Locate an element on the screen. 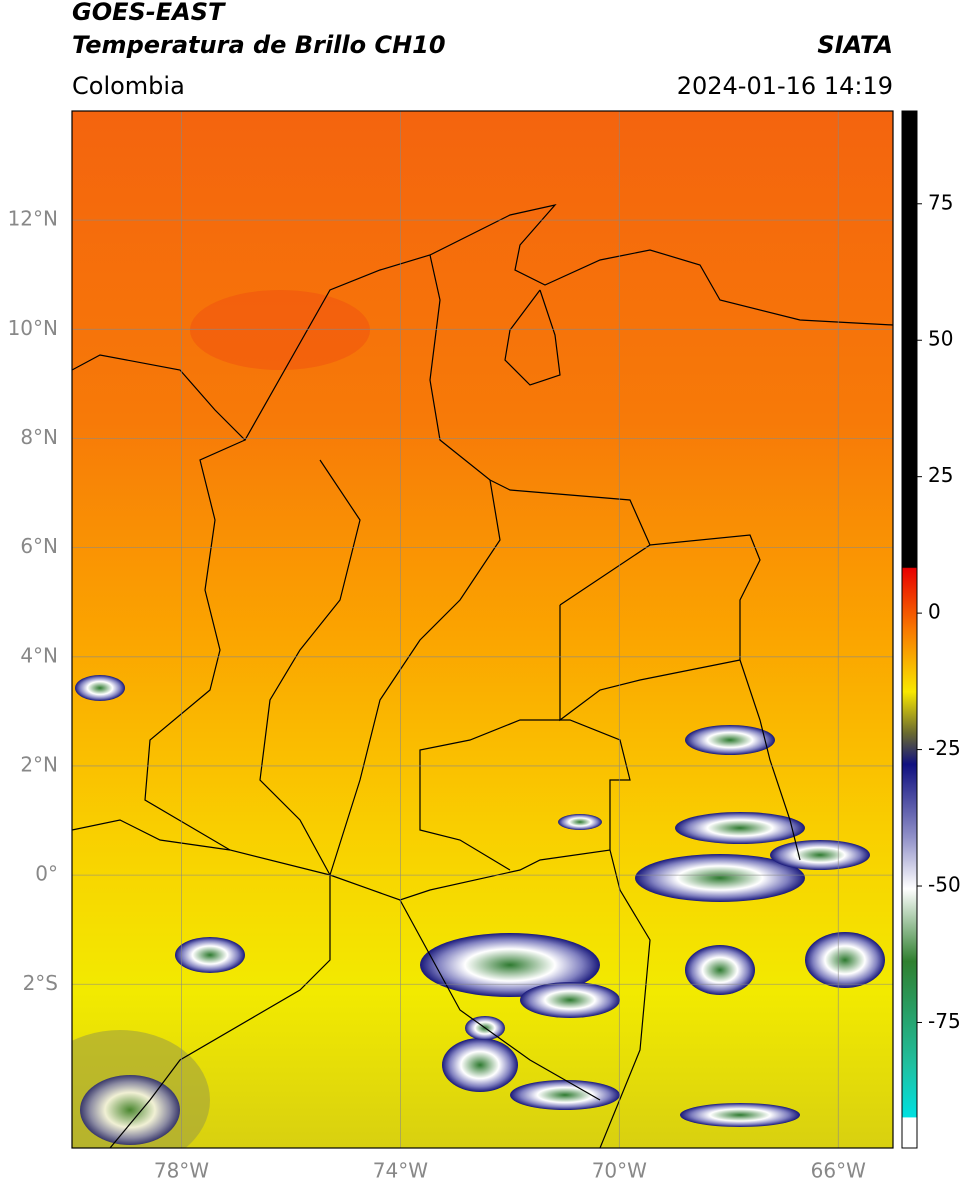 The width and height of the screenshot is (966, 1194). y-tick-label: 0° is located at coordinates (46, 874).